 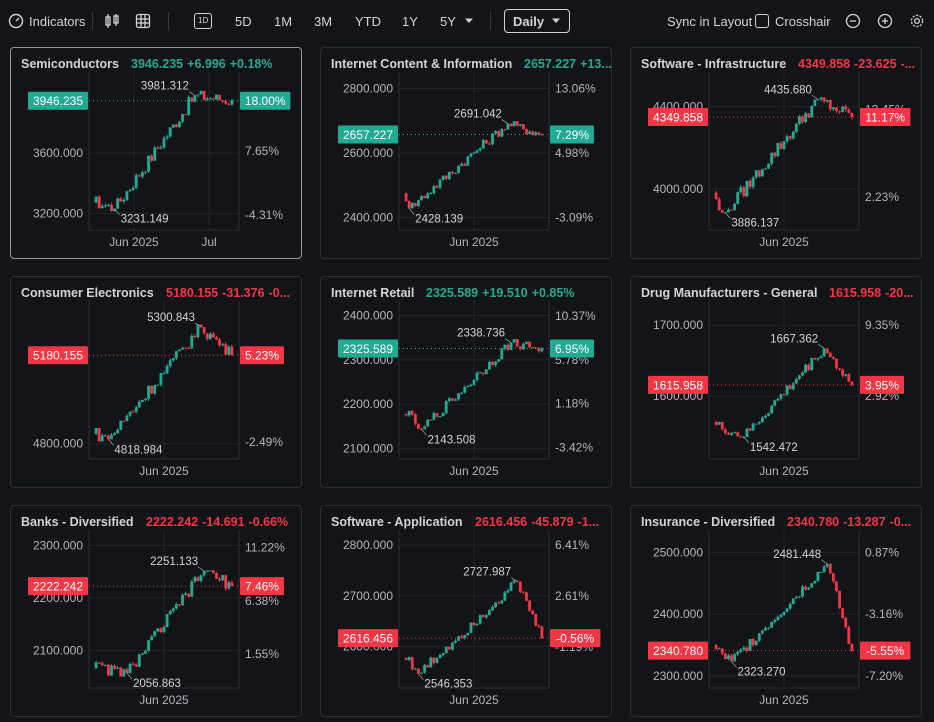 I want to click on range-5d-button: 5D, so click(x=243, y=21).